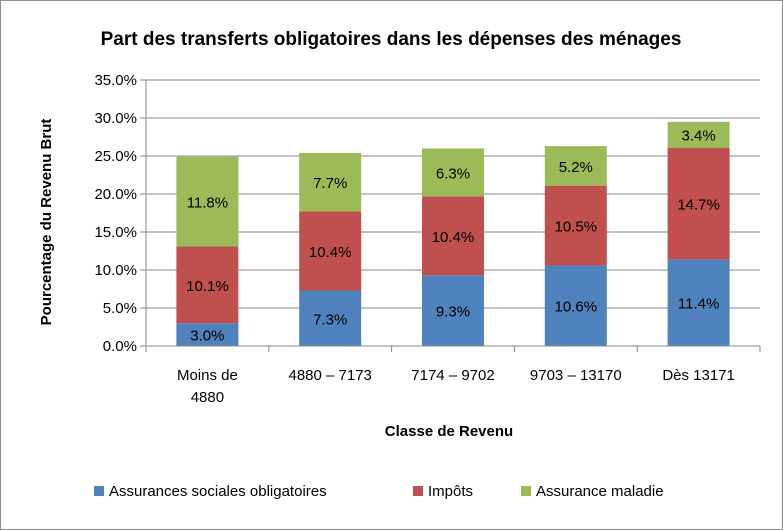  What do you see at coordinates (115, 270) in the screenshot?
I see `y-tick-label: 10.0%` at bounding box center [115, 270].